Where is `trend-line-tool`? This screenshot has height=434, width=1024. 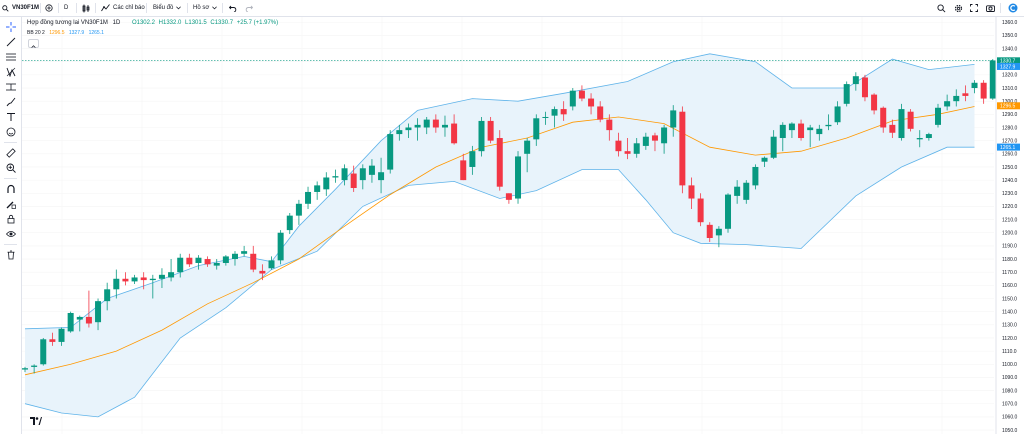
trend-line-tool is located at coordinates (10, 42).